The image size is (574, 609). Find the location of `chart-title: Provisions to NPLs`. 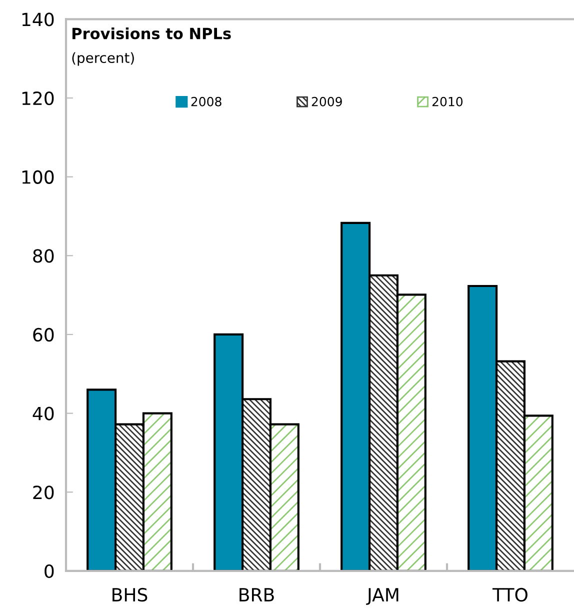

chart-title: Provisions to NPLs is located at coordinates (151, 33).